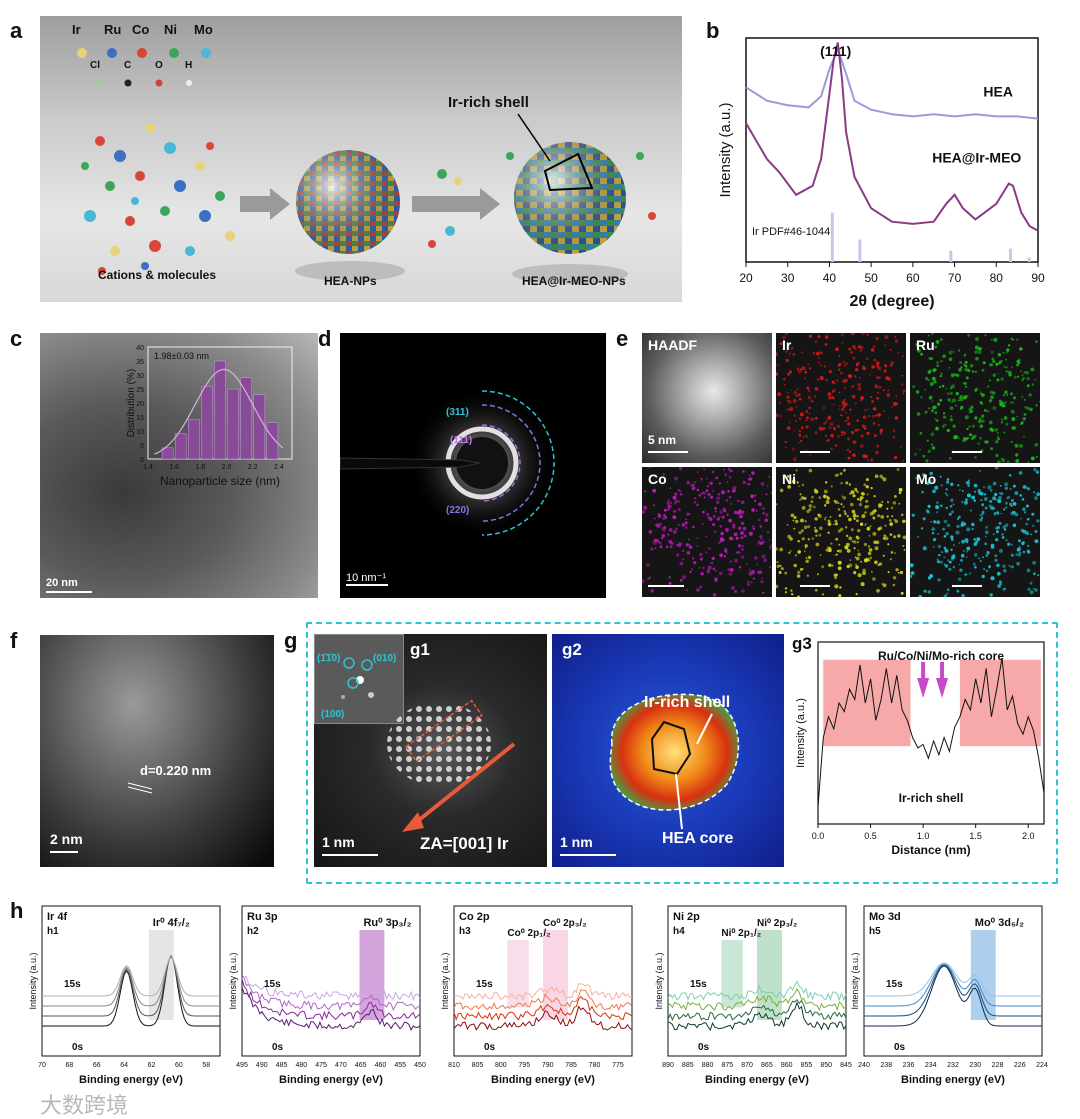 The height and width of the screenshot is (1119, 1080). Describe the element at coordinates (338, 842) in the screenshot. I see `g1-scale-label: 1 nm` at that location.